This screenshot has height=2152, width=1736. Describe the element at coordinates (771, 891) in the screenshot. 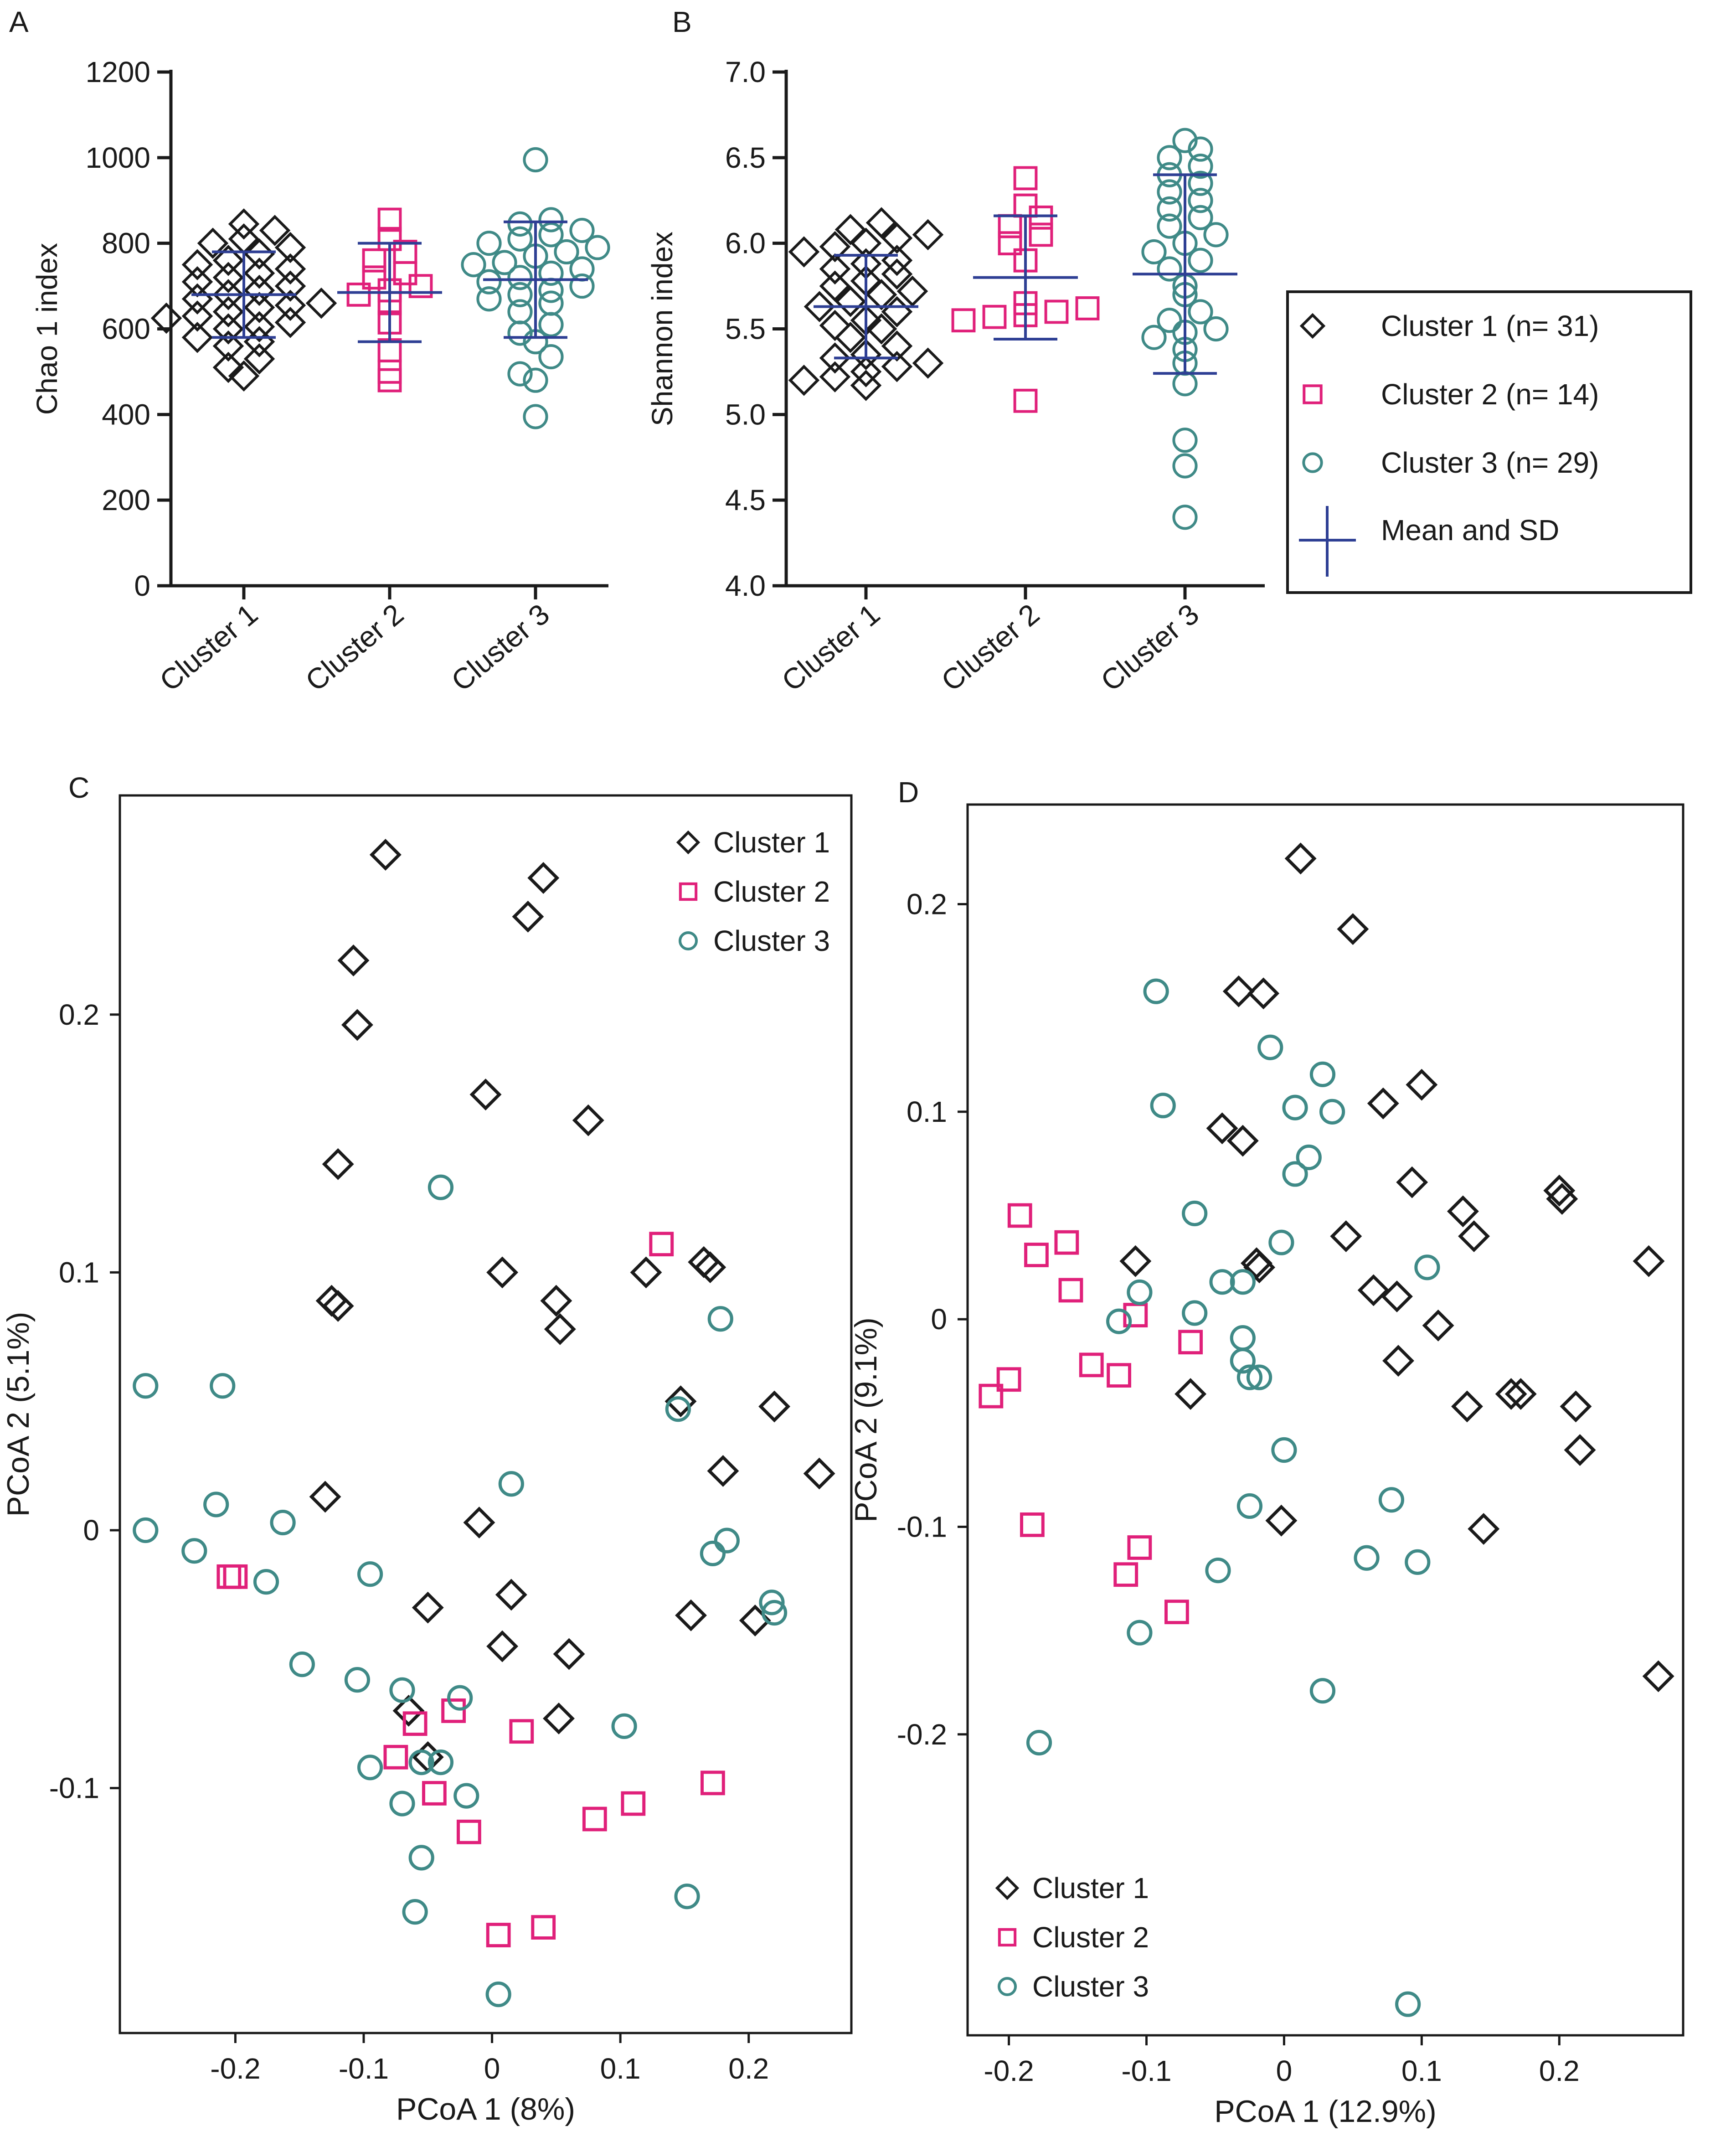

I see `chart-c-legend-label-cluster-2: Cluster 2` at that location.